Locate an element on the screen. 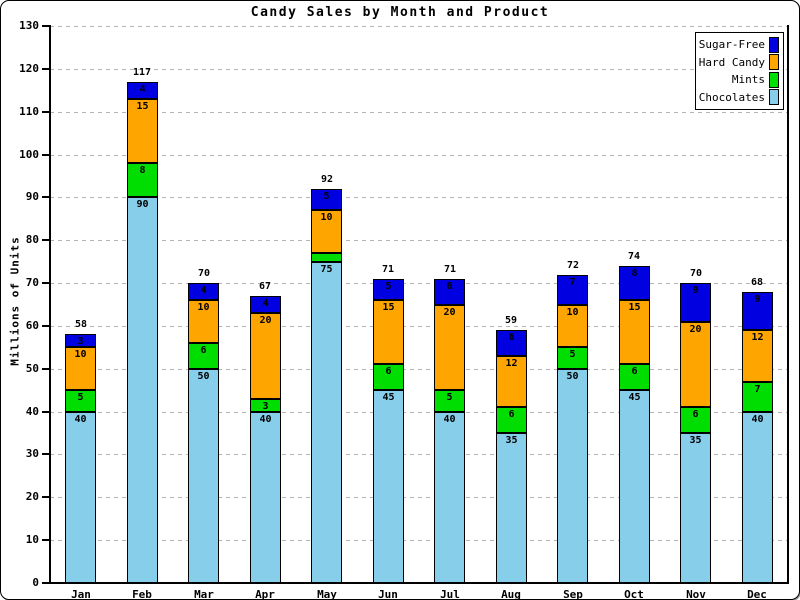  x-tick-label-mar: Mar is located at coordinates (204, 594).